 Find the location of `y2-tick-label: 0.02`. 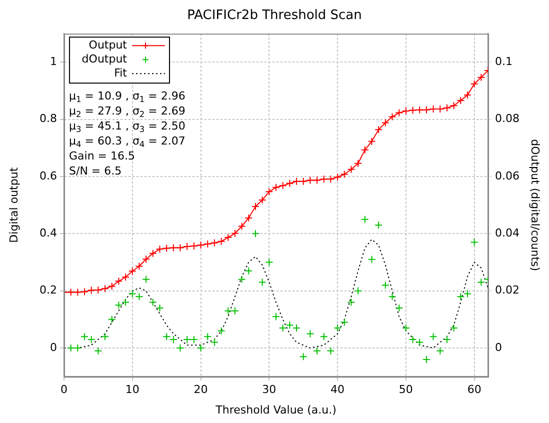

y2-tick-label: 0.02 is located at coordinates (507, 290).